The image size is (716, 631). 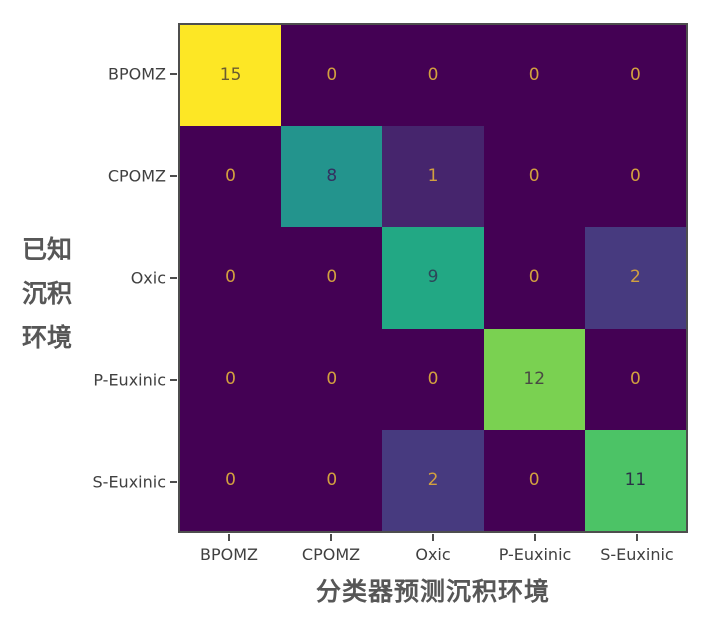 I want to click on cell-value: 11, so click(x=635, y=479).